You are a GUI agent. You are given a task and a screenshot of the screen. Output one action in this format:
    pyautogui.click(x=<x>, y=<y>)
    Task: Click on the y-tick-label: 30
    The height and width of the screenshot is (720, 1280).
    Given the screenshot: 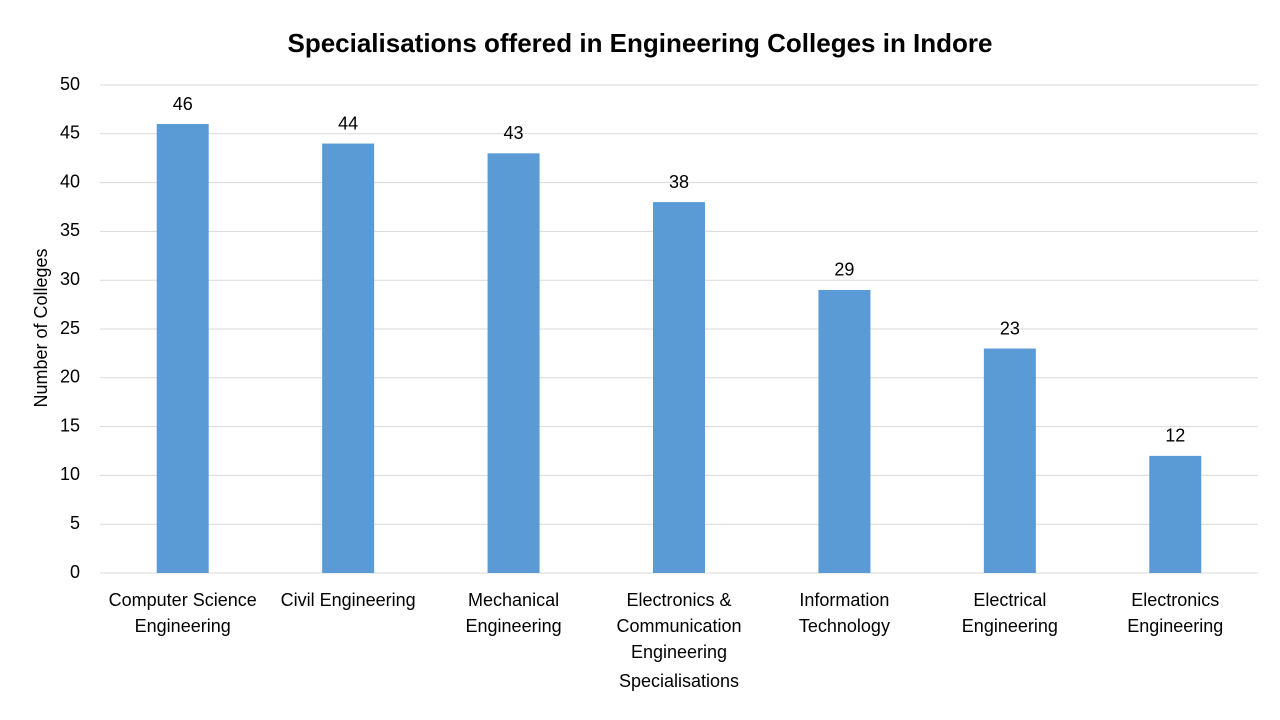 What is the action you would take?
    pyautogui.click(x=70, y=279)
    